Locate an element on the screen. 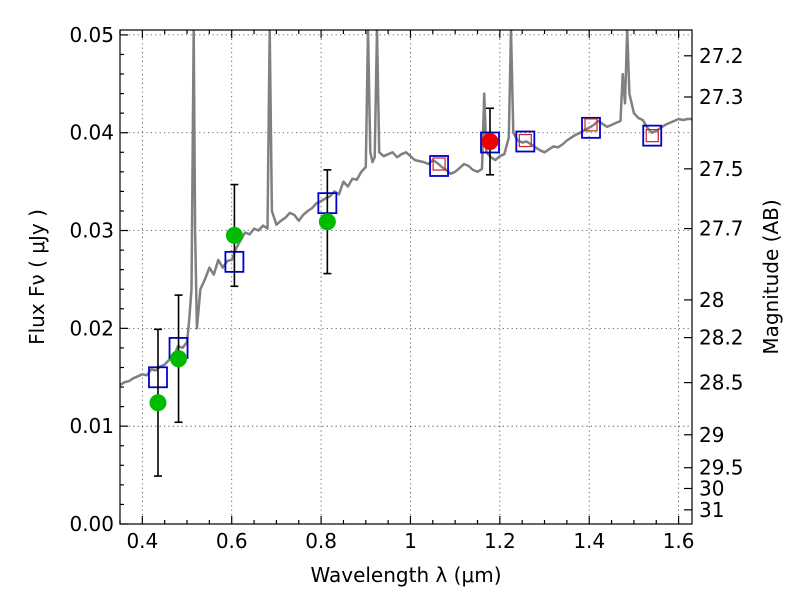 Image resolution: width=800 pixels, height=600 pixels. y-tick-label: 0.03 is located at coordinates (91, 231).